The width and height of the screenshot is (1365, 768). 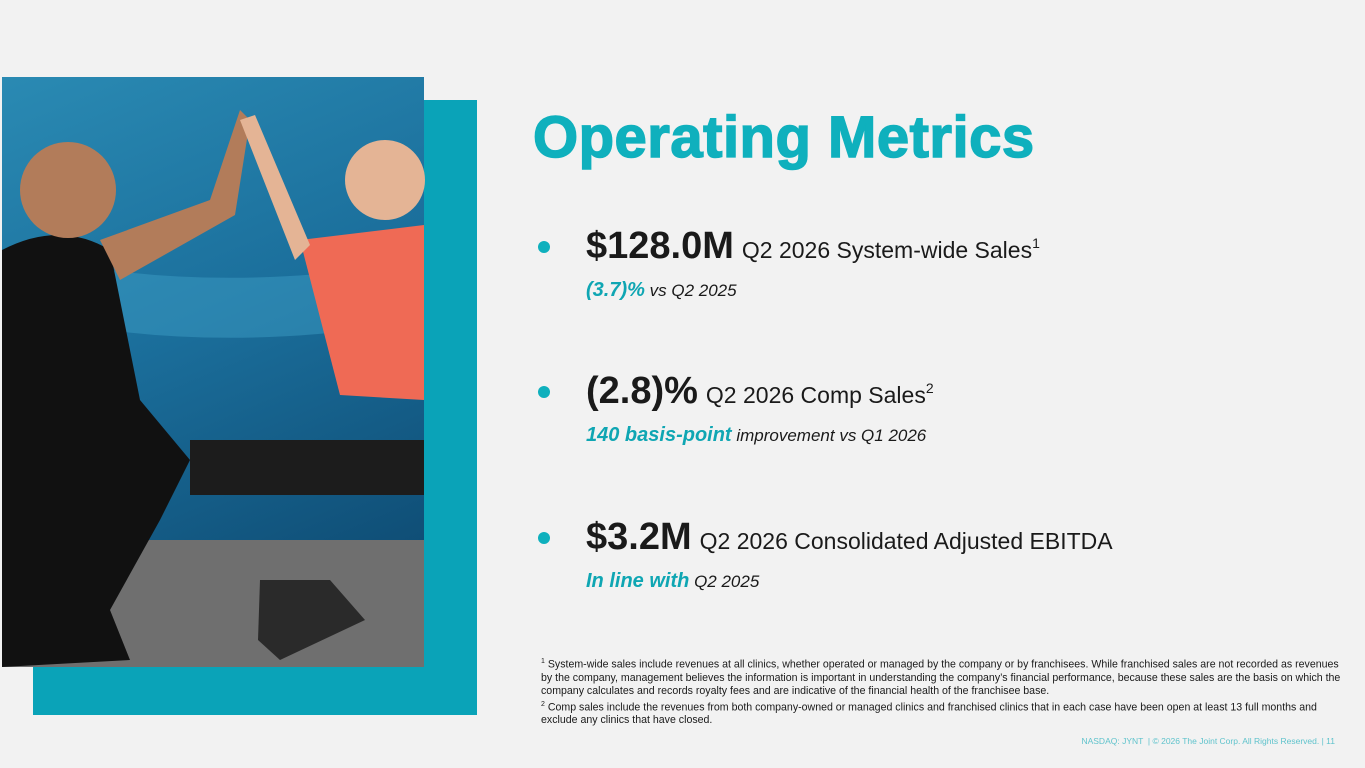 What do you see at coordinates (543, 661) in the screenshot?
I see `footnote-number: 1` at bounding box center [543, 661].